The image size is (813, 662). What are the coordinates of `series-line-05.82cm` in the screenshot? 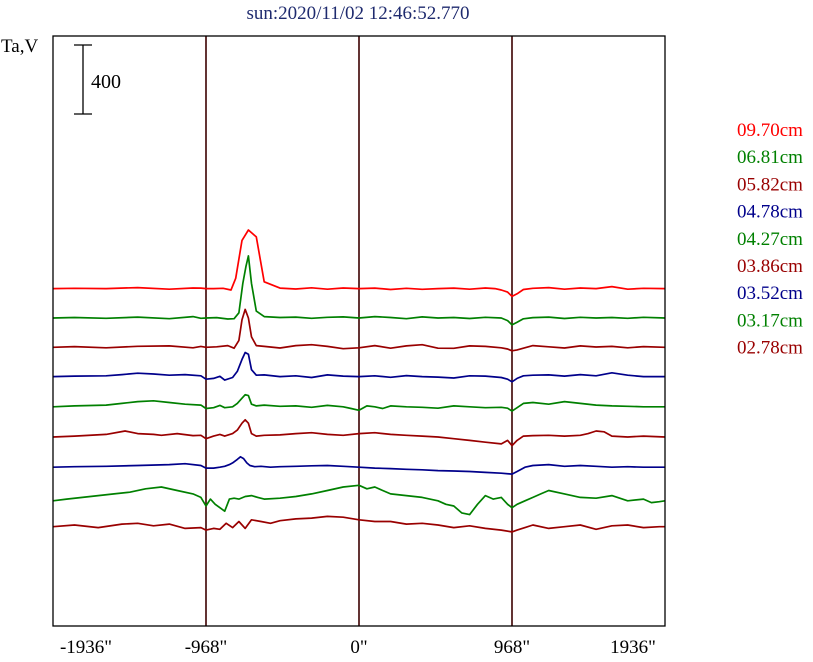 It's located at (359, 330).